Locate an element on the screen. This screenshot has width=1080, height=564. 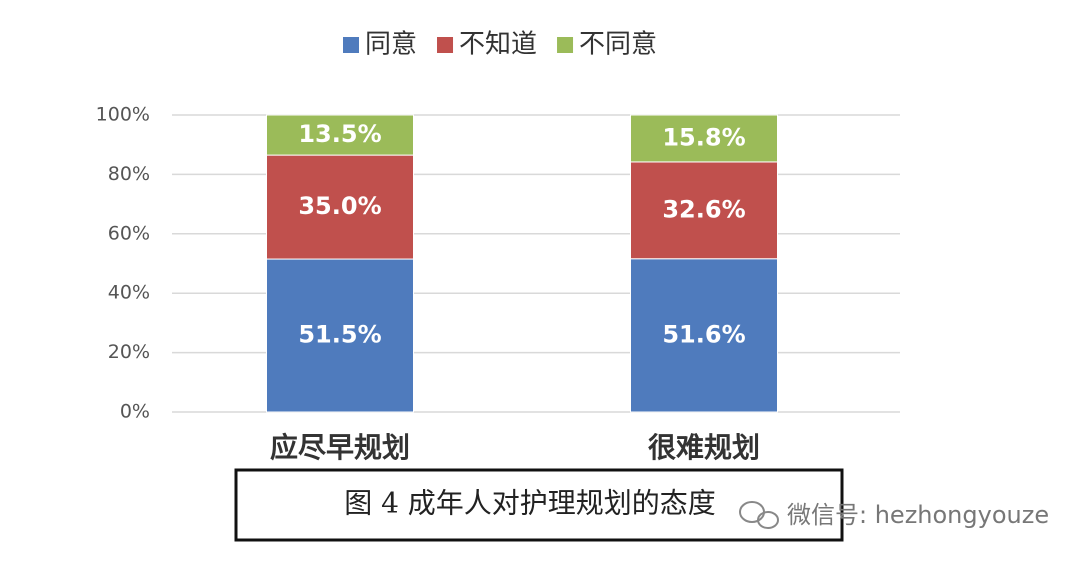
y-tick-label: 80% is located at coordinates (129, 174).